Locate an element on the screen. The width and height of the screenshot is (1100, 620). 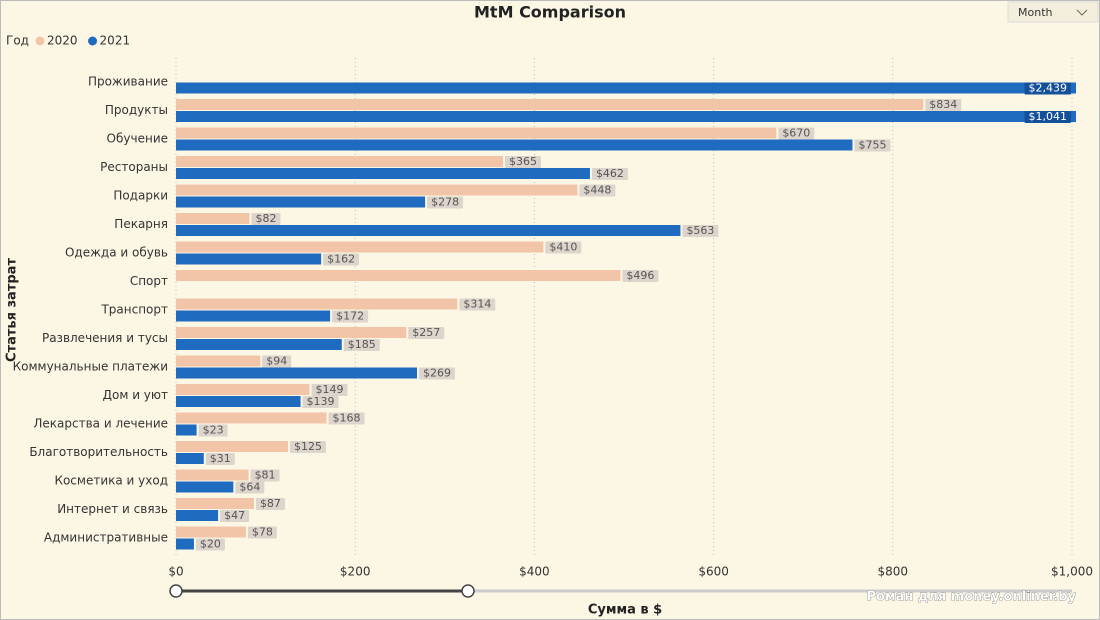
value-label: $365 is located at coordinates (523, 161).